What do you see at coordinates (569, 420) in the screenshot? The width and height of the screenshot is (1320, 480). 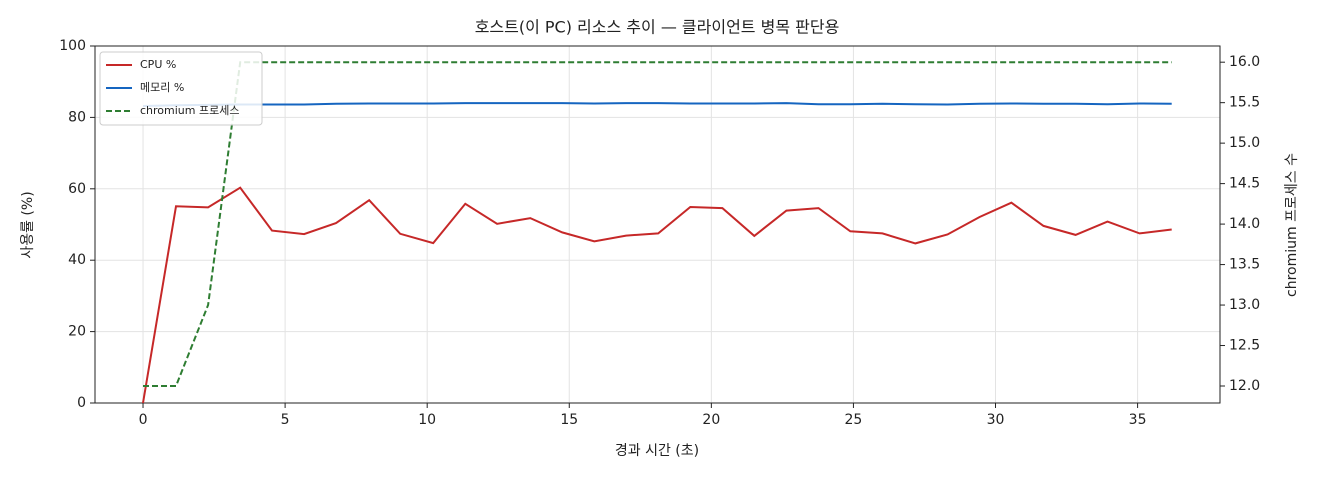 I see `x-tick-label: 15` at bounding box center [569, 420].